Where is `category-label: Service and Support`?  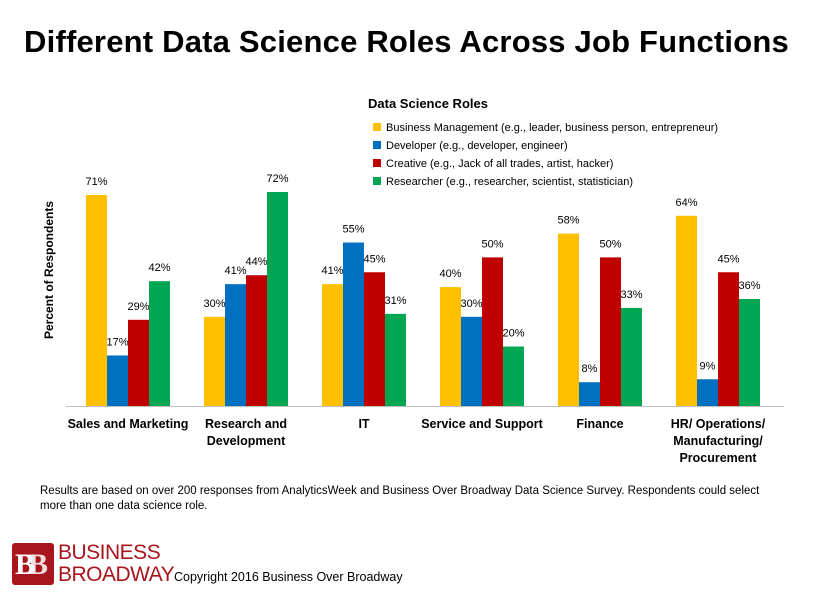 category-label: Service and Support is located at coordinates (482, 424).